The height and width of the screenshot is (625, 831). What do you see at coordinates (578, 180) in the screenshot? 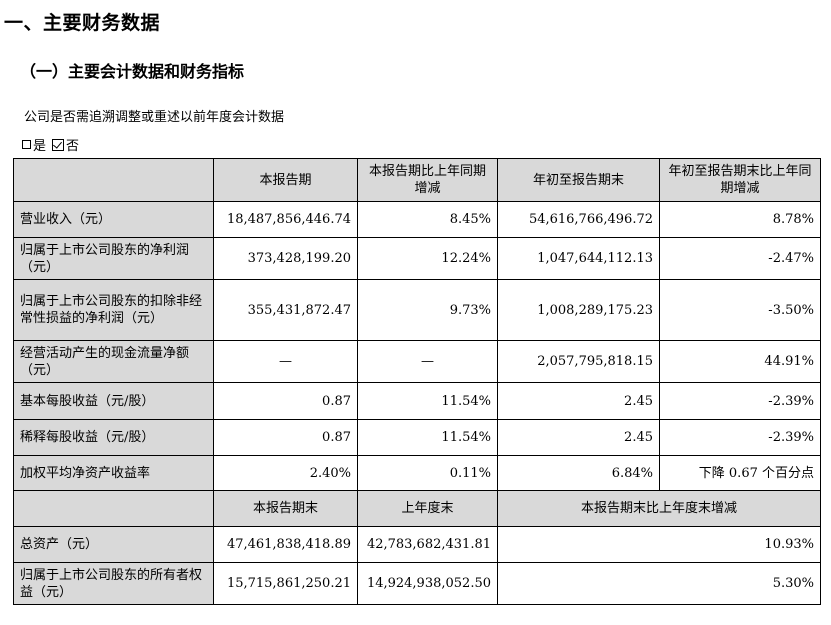
I see `header-ytd: 年初至报告期末` at bounding box center [578, 180].